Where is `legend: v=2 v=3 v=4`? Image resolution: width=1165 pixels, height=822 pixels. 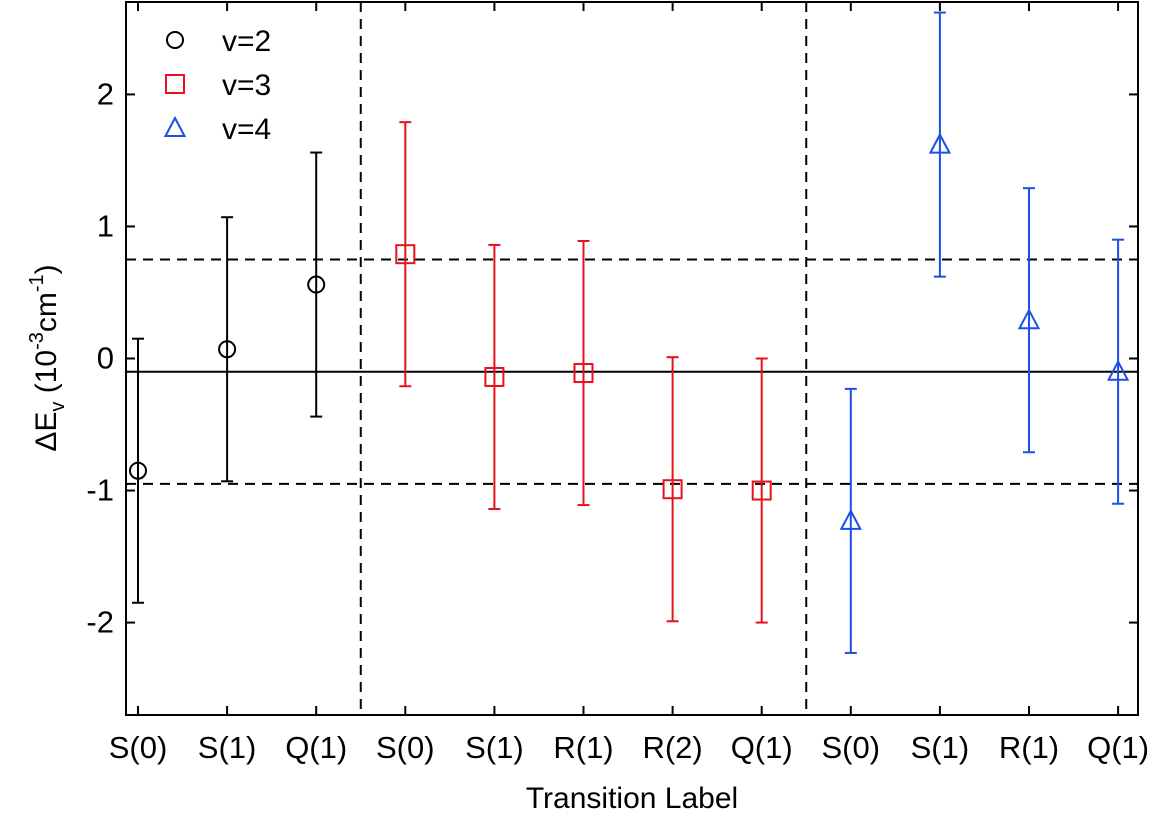 legend: v=2 v=3 v=4 is located at coordinates (217, 85).